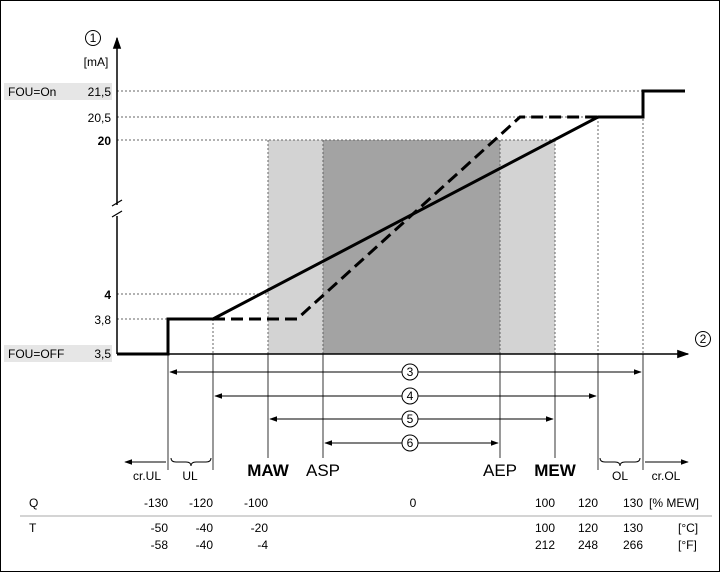 This screenshot has width=720, height=572. I want to click on y-tick-21-5: 21,5, so click(100, 92).